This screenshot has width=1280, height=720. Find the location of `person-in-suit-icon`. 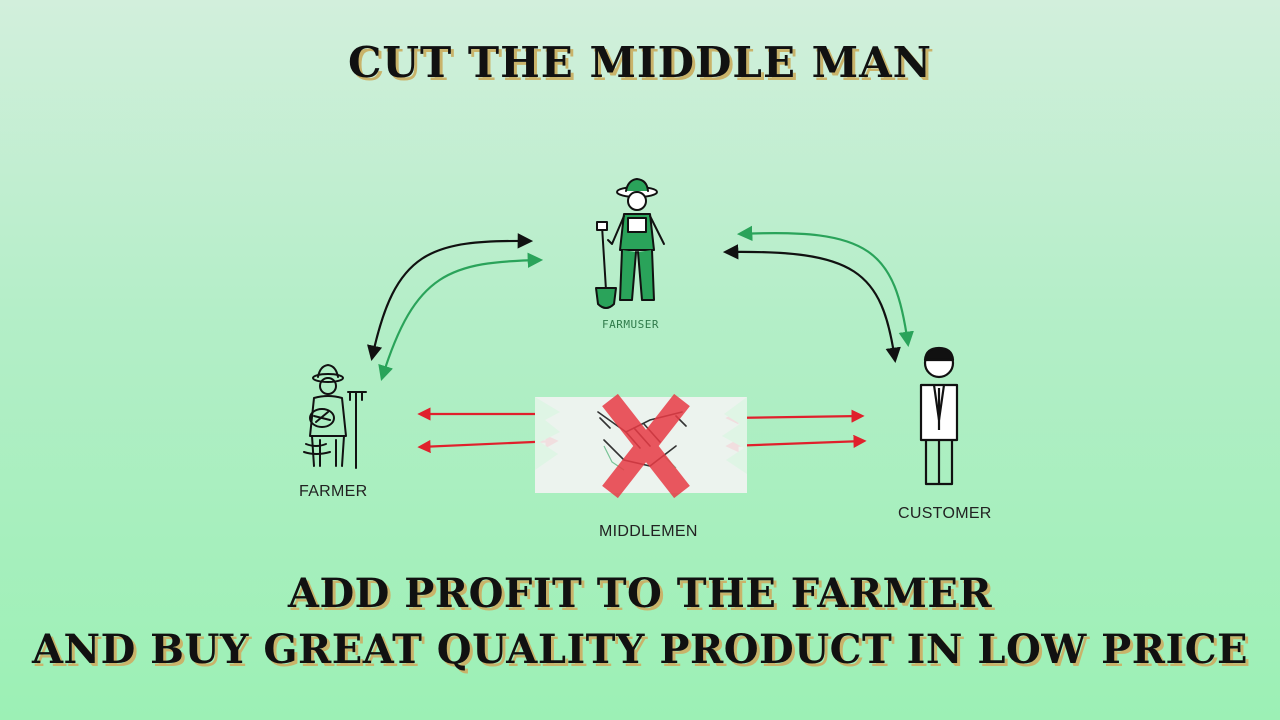

person-in-suit-icon is located at coordinates (939, 416).